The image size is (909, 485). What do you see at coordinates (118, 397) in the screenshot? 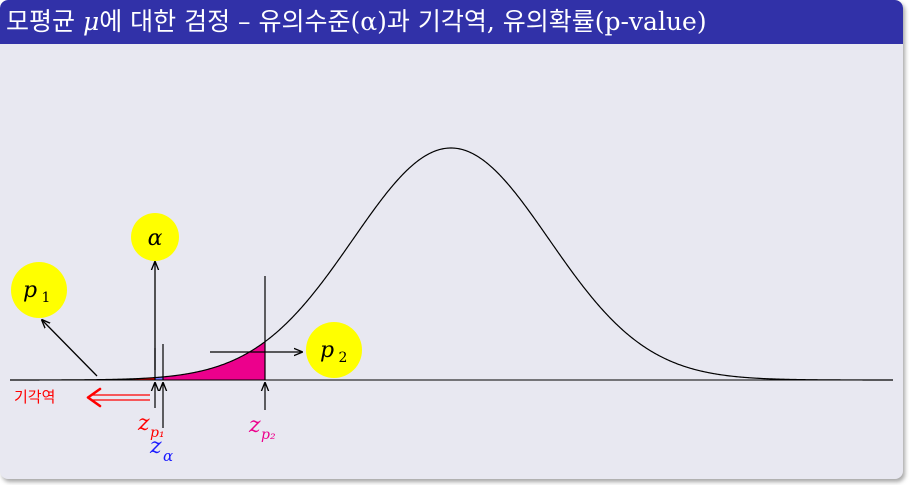
I see `rejection-region-arrow` at bounding box center [118, 397].